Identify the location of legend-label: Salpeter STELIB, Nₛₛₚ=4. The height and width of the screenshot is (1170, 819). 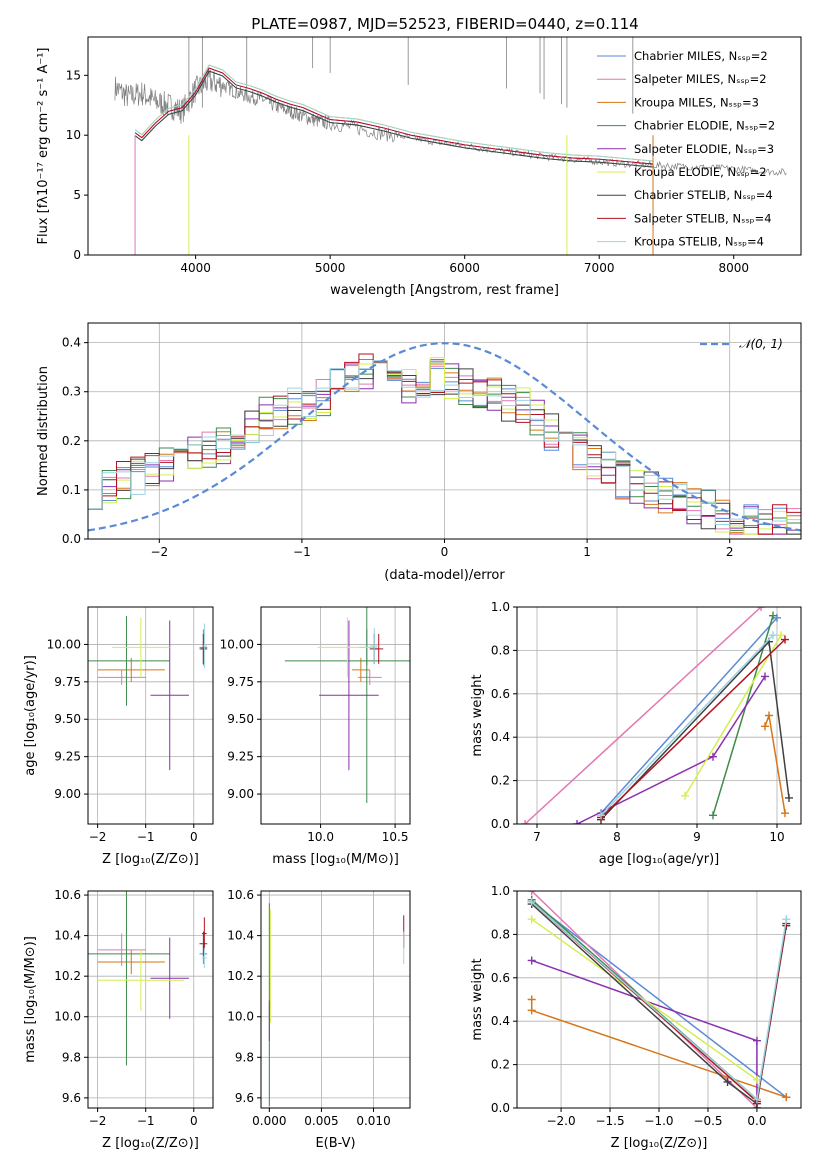
(703, 218).